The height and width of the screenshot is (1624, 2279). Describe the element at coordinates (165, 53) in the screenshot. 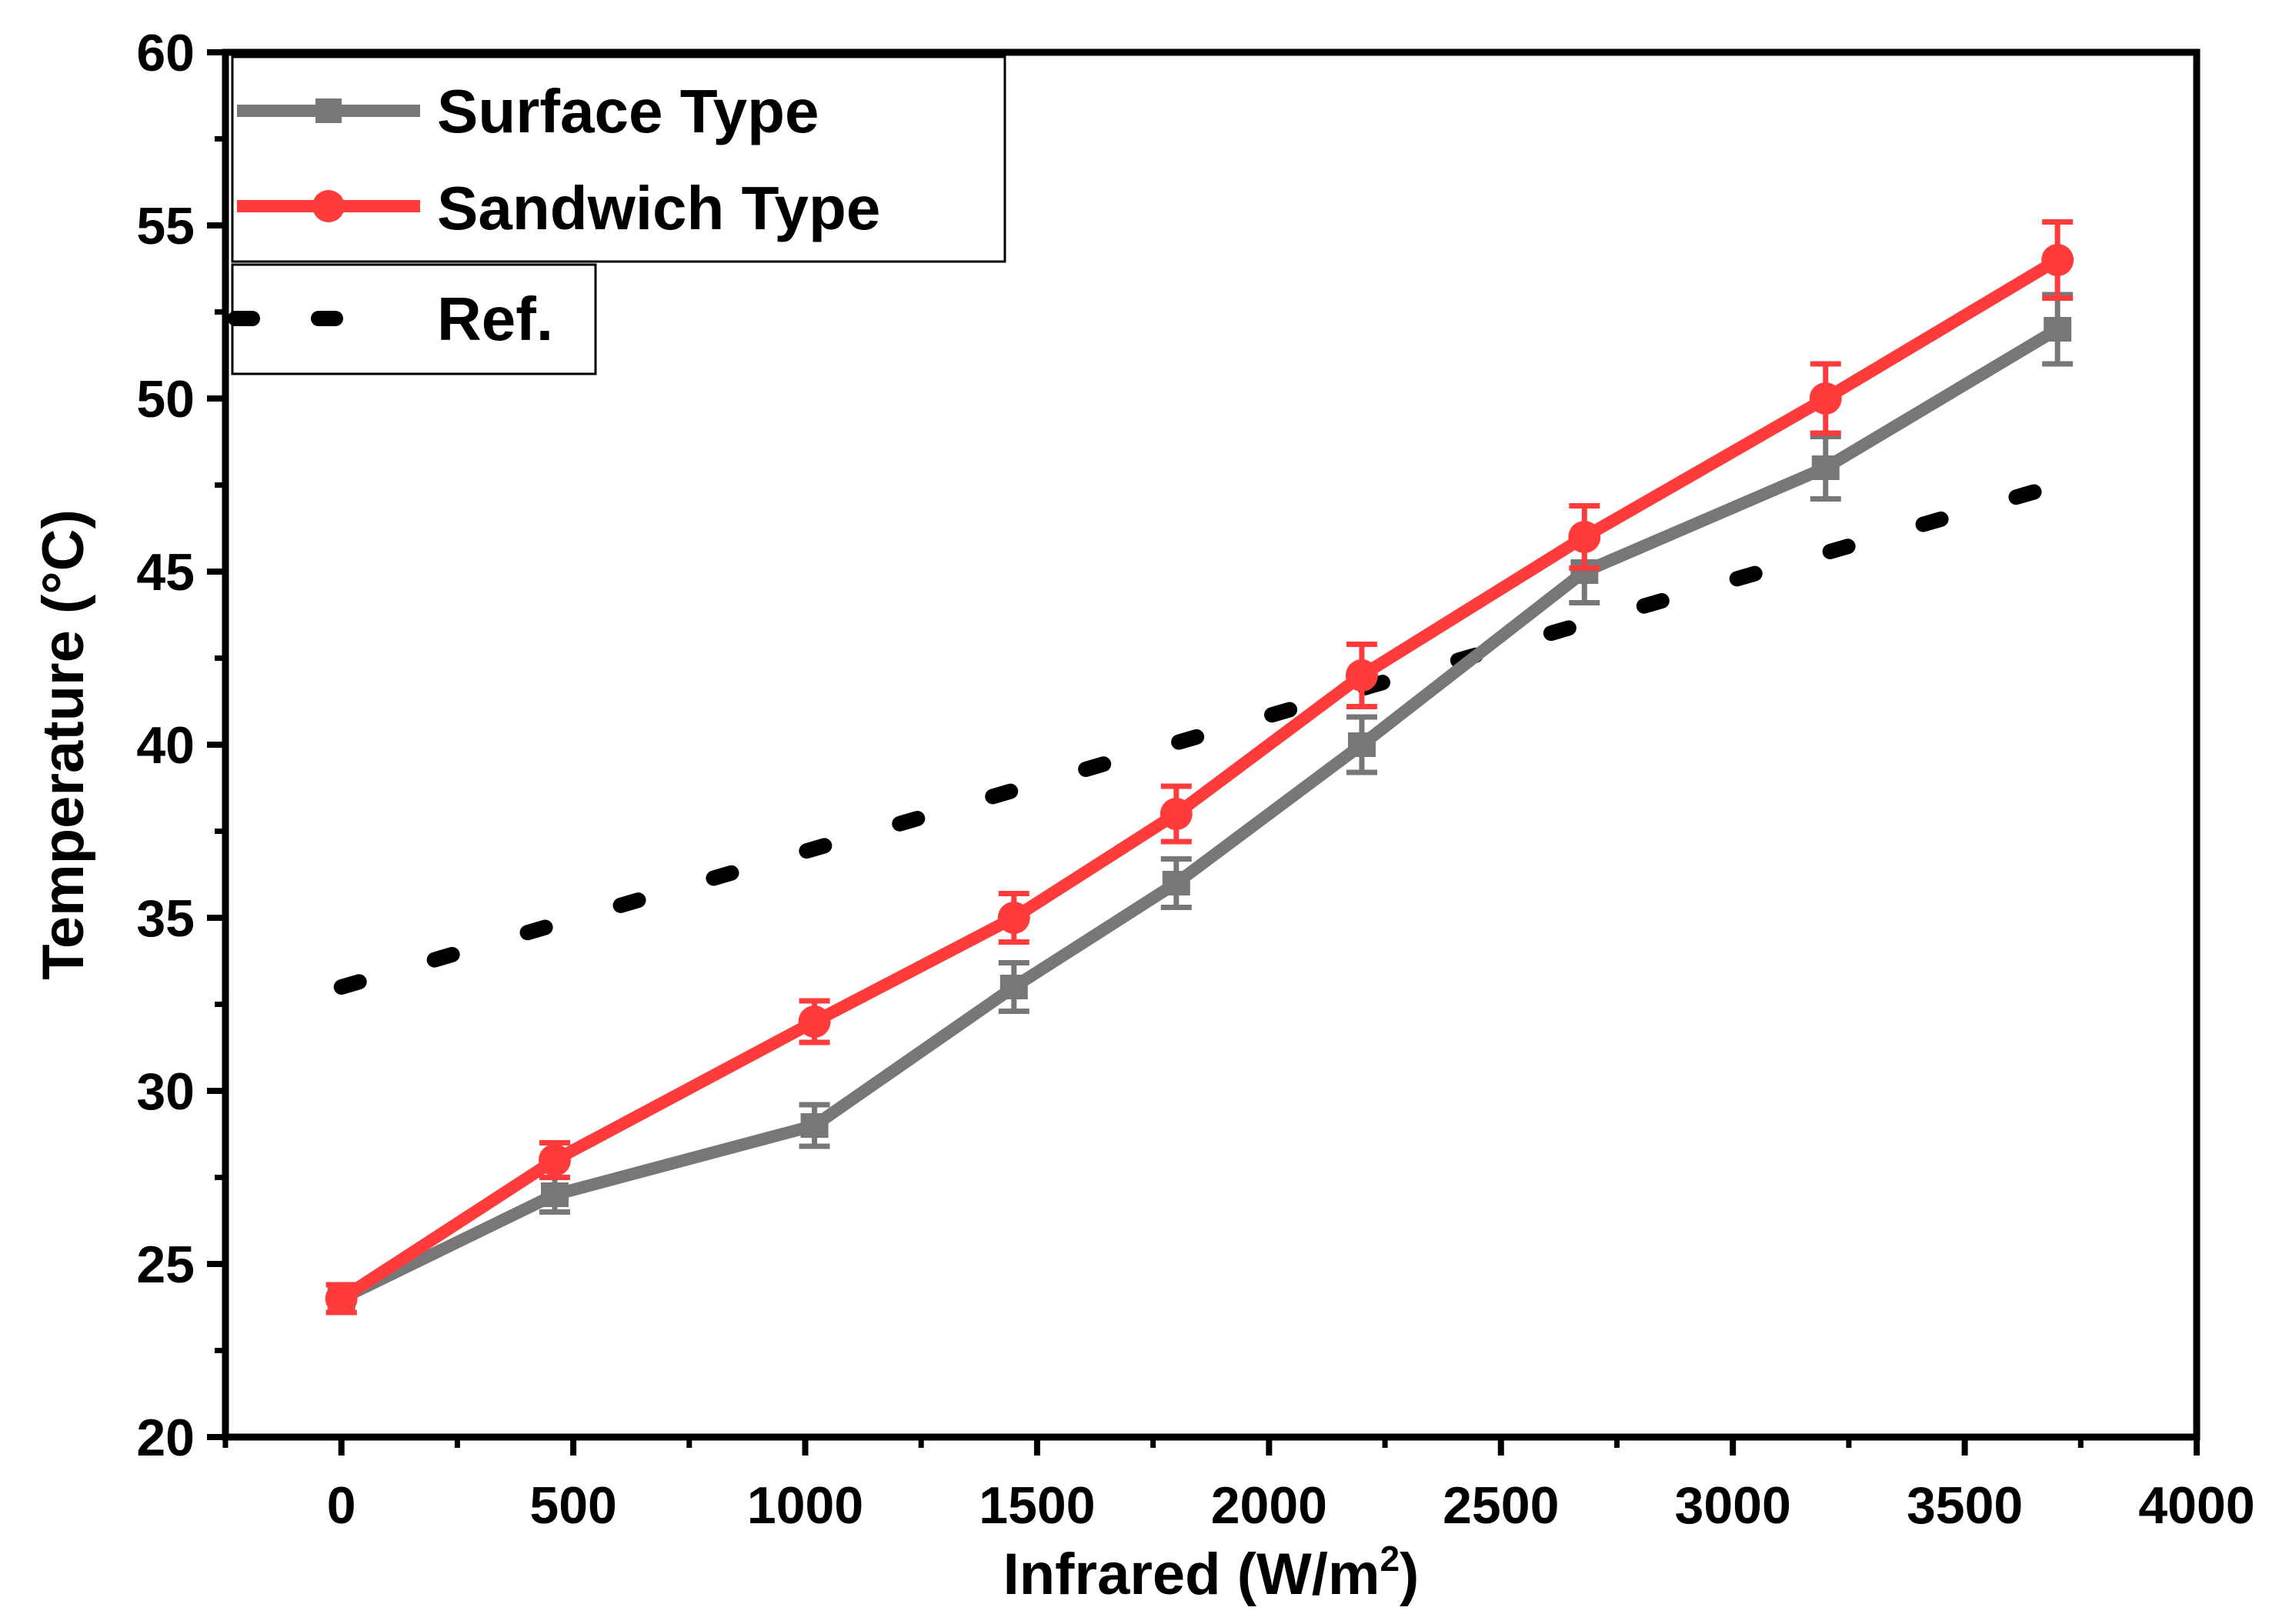

I see `y-tick-label: 60` at that location.